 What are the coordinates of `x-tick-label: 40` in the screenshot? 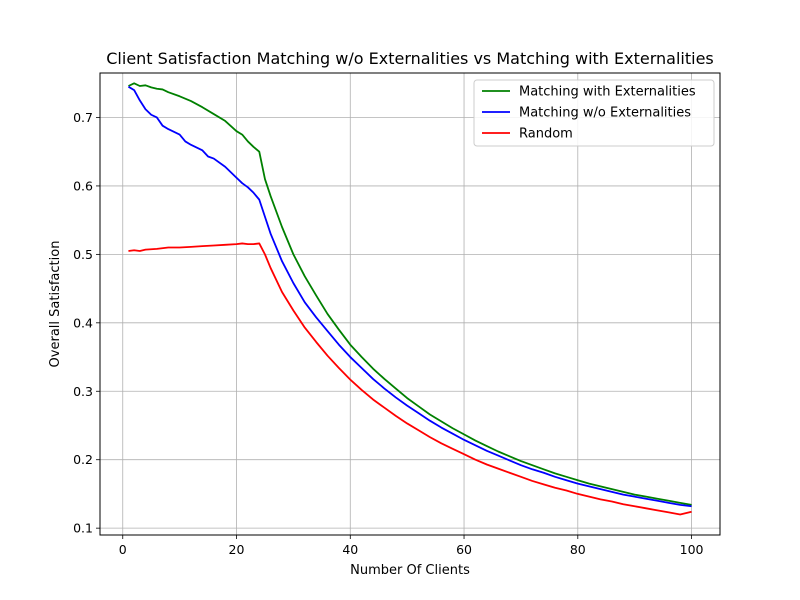 It's located at (350, 549).